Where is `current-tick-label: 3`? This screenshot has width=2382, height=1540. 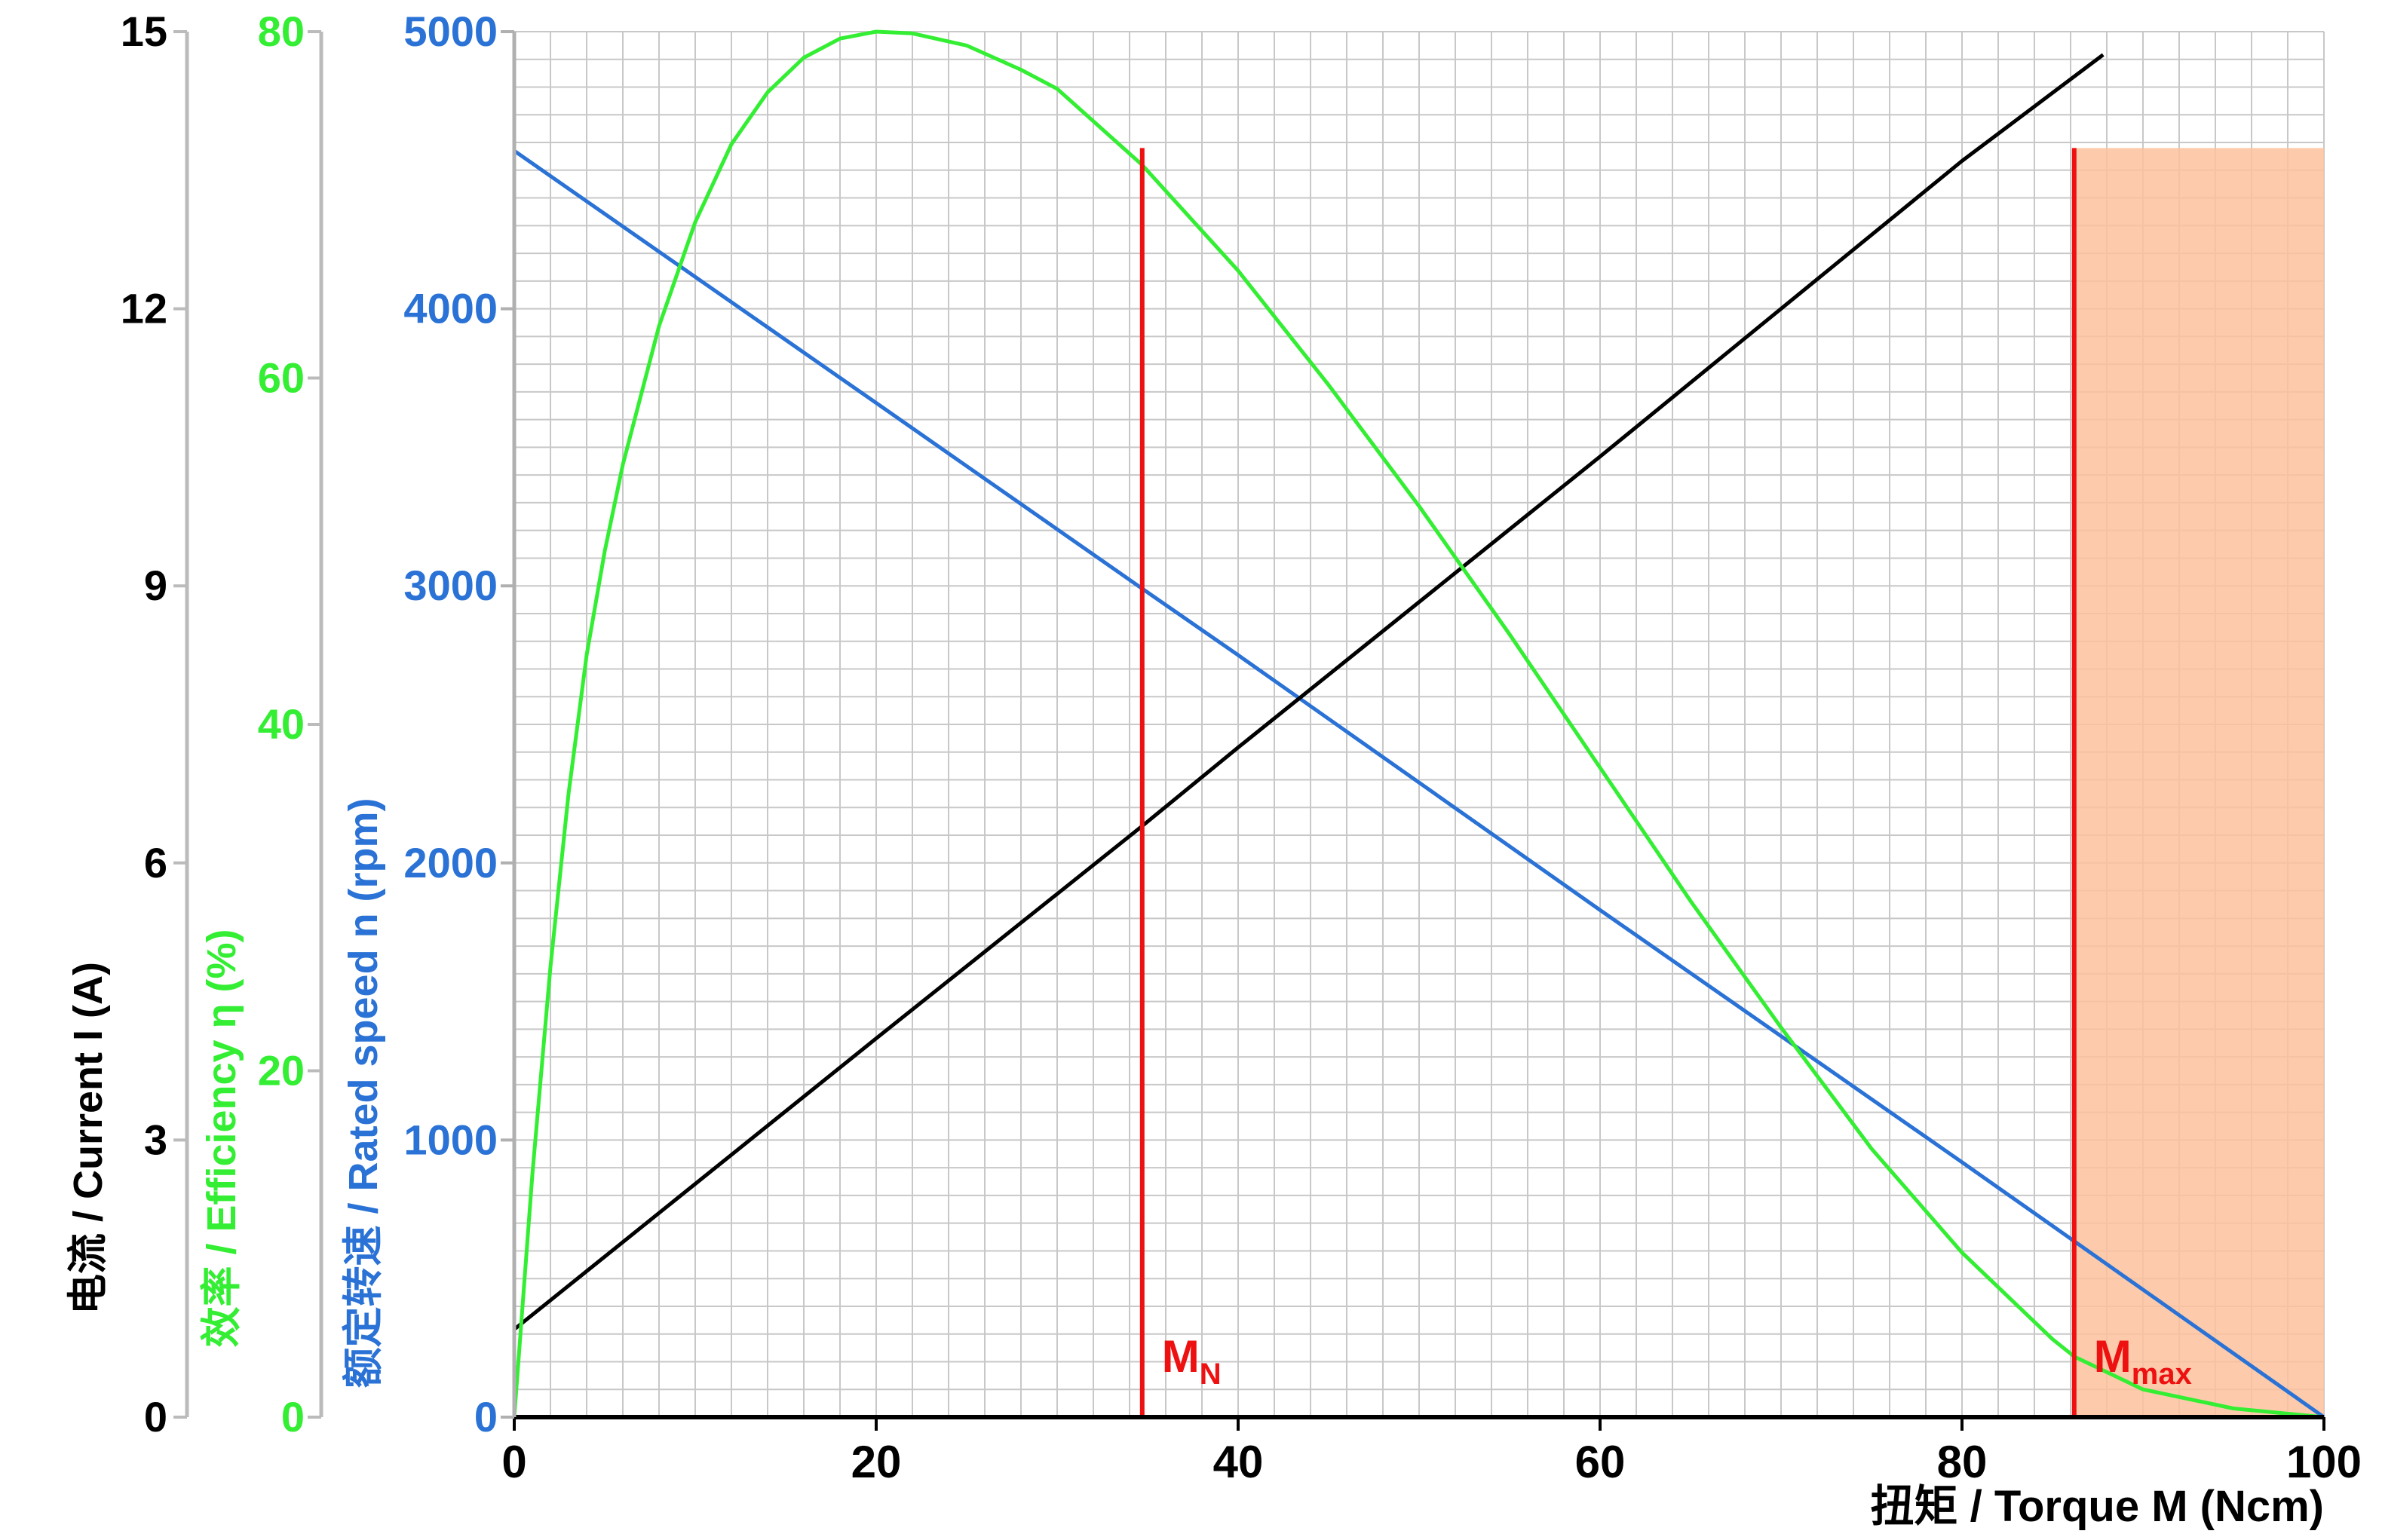 current-tick-label: 3 is located at coordinates (156, 1139).